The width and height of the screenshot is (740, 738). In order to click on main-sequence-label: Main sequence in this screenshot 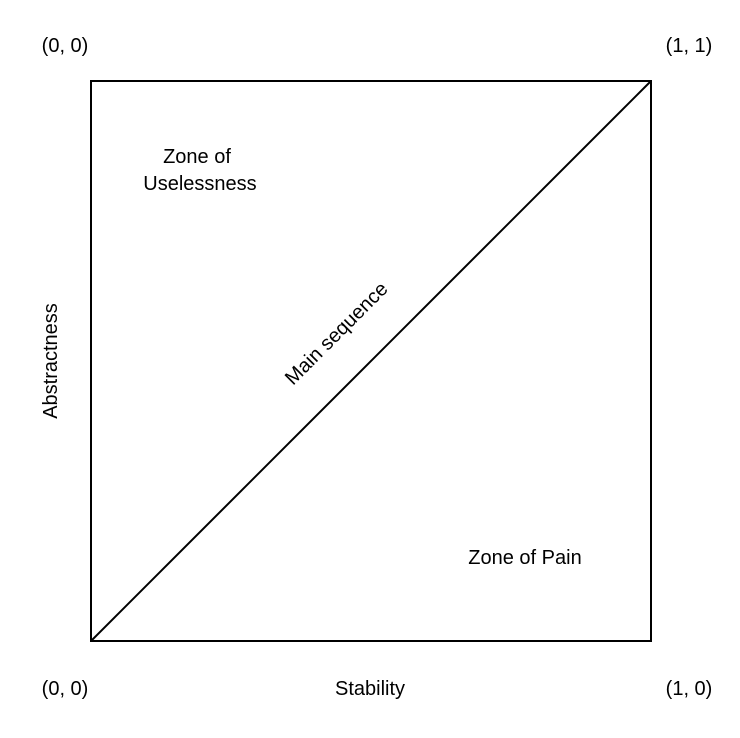, I will do `click(336, 333)`.